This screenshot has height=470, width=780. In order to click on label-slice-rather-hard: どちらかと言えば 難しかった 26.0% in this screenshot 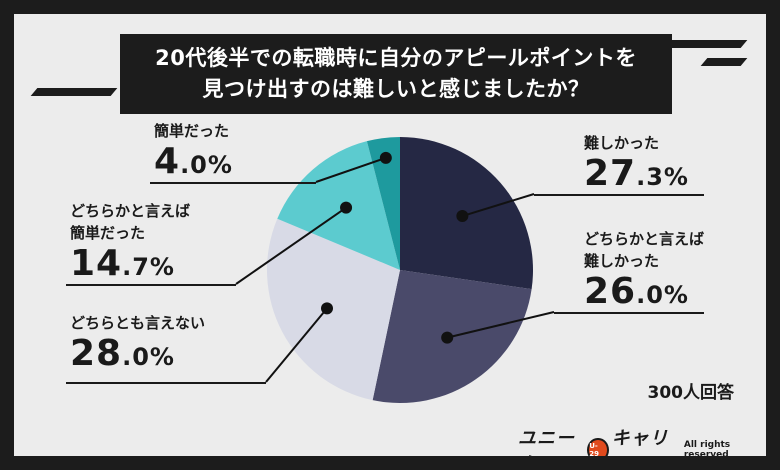, I will do `click(644, 271)`.